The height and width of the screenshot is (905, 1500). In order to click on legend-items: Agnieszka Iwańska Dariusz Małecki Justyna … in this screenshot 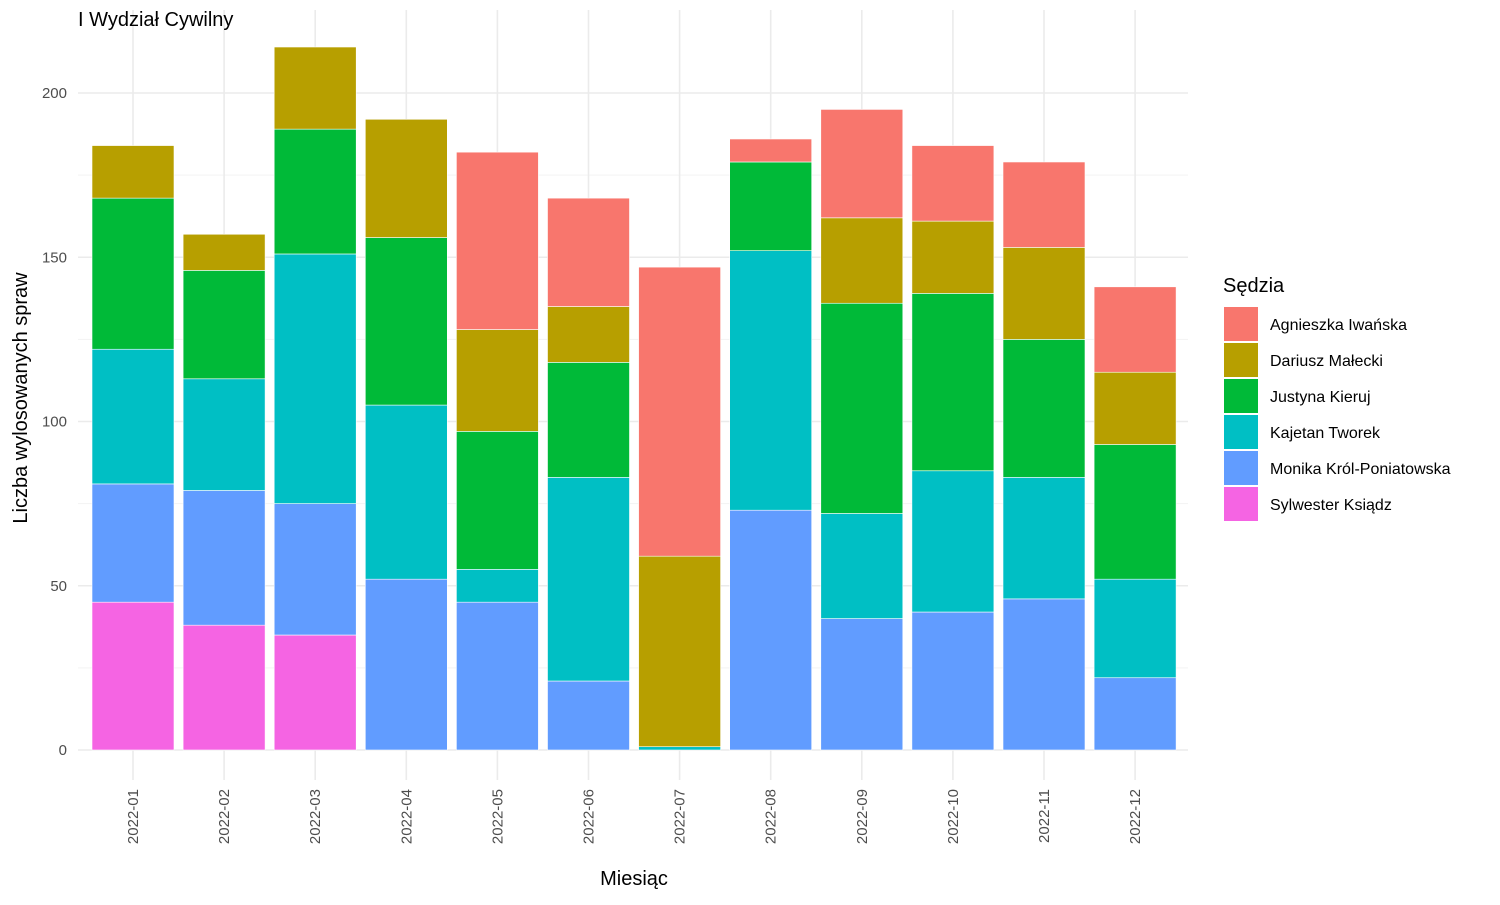, I will do `click(1337, 414)`.